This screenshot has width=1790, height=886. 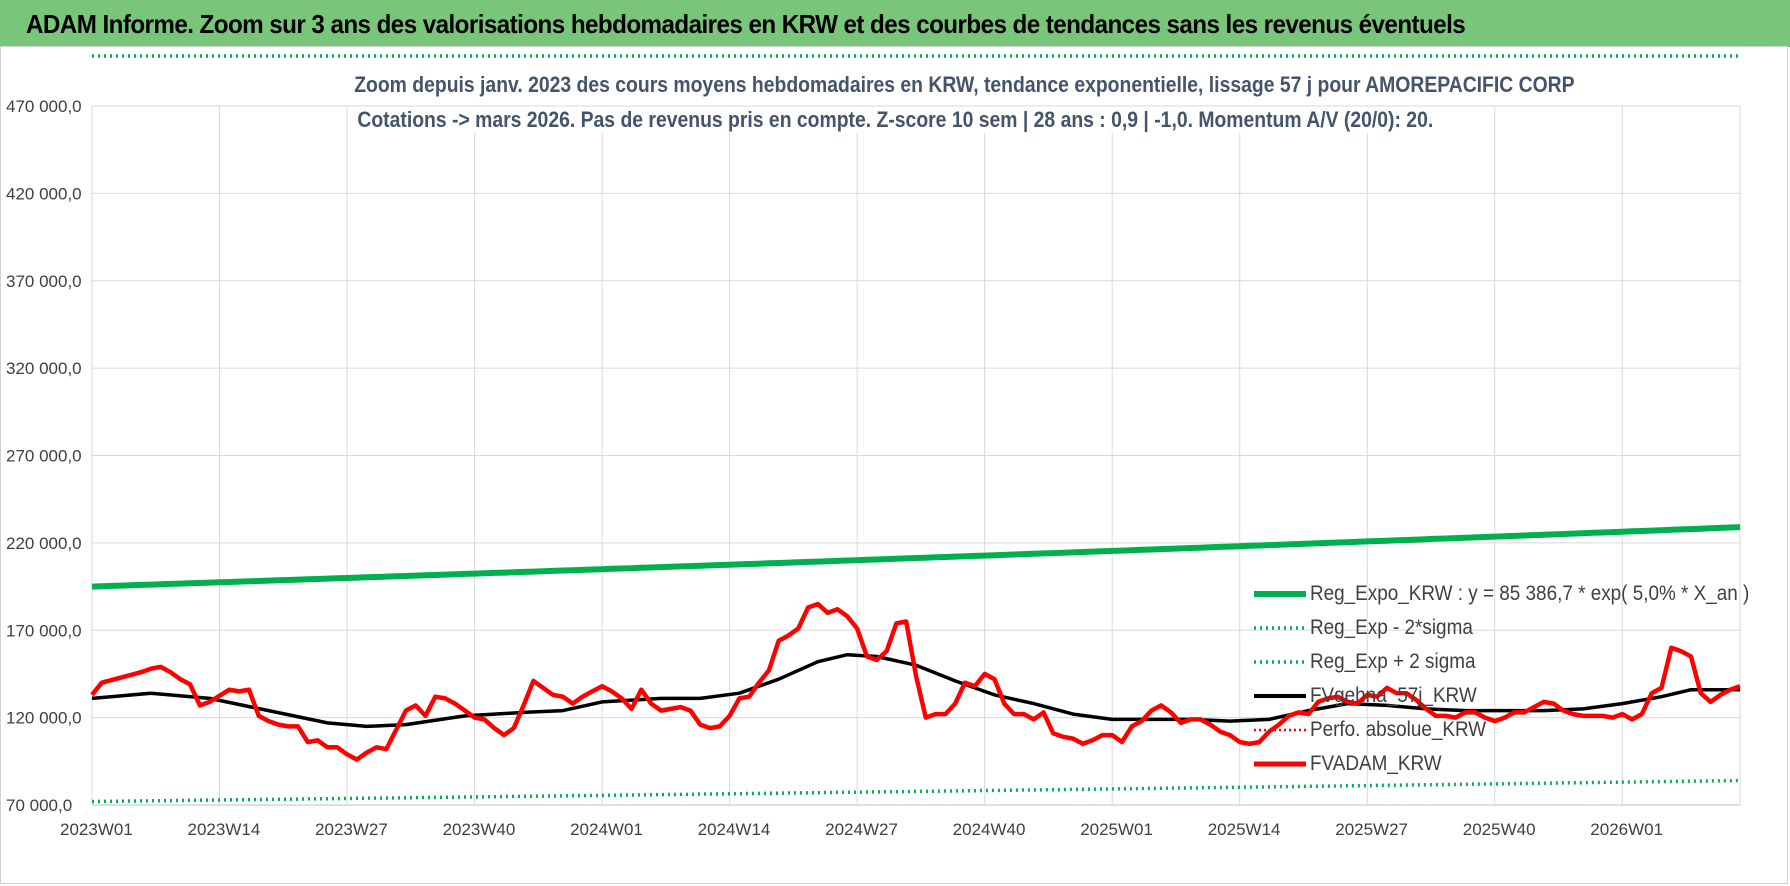 I want to click on legend-swatch-reg-expo, so click(x=1280, y=594).